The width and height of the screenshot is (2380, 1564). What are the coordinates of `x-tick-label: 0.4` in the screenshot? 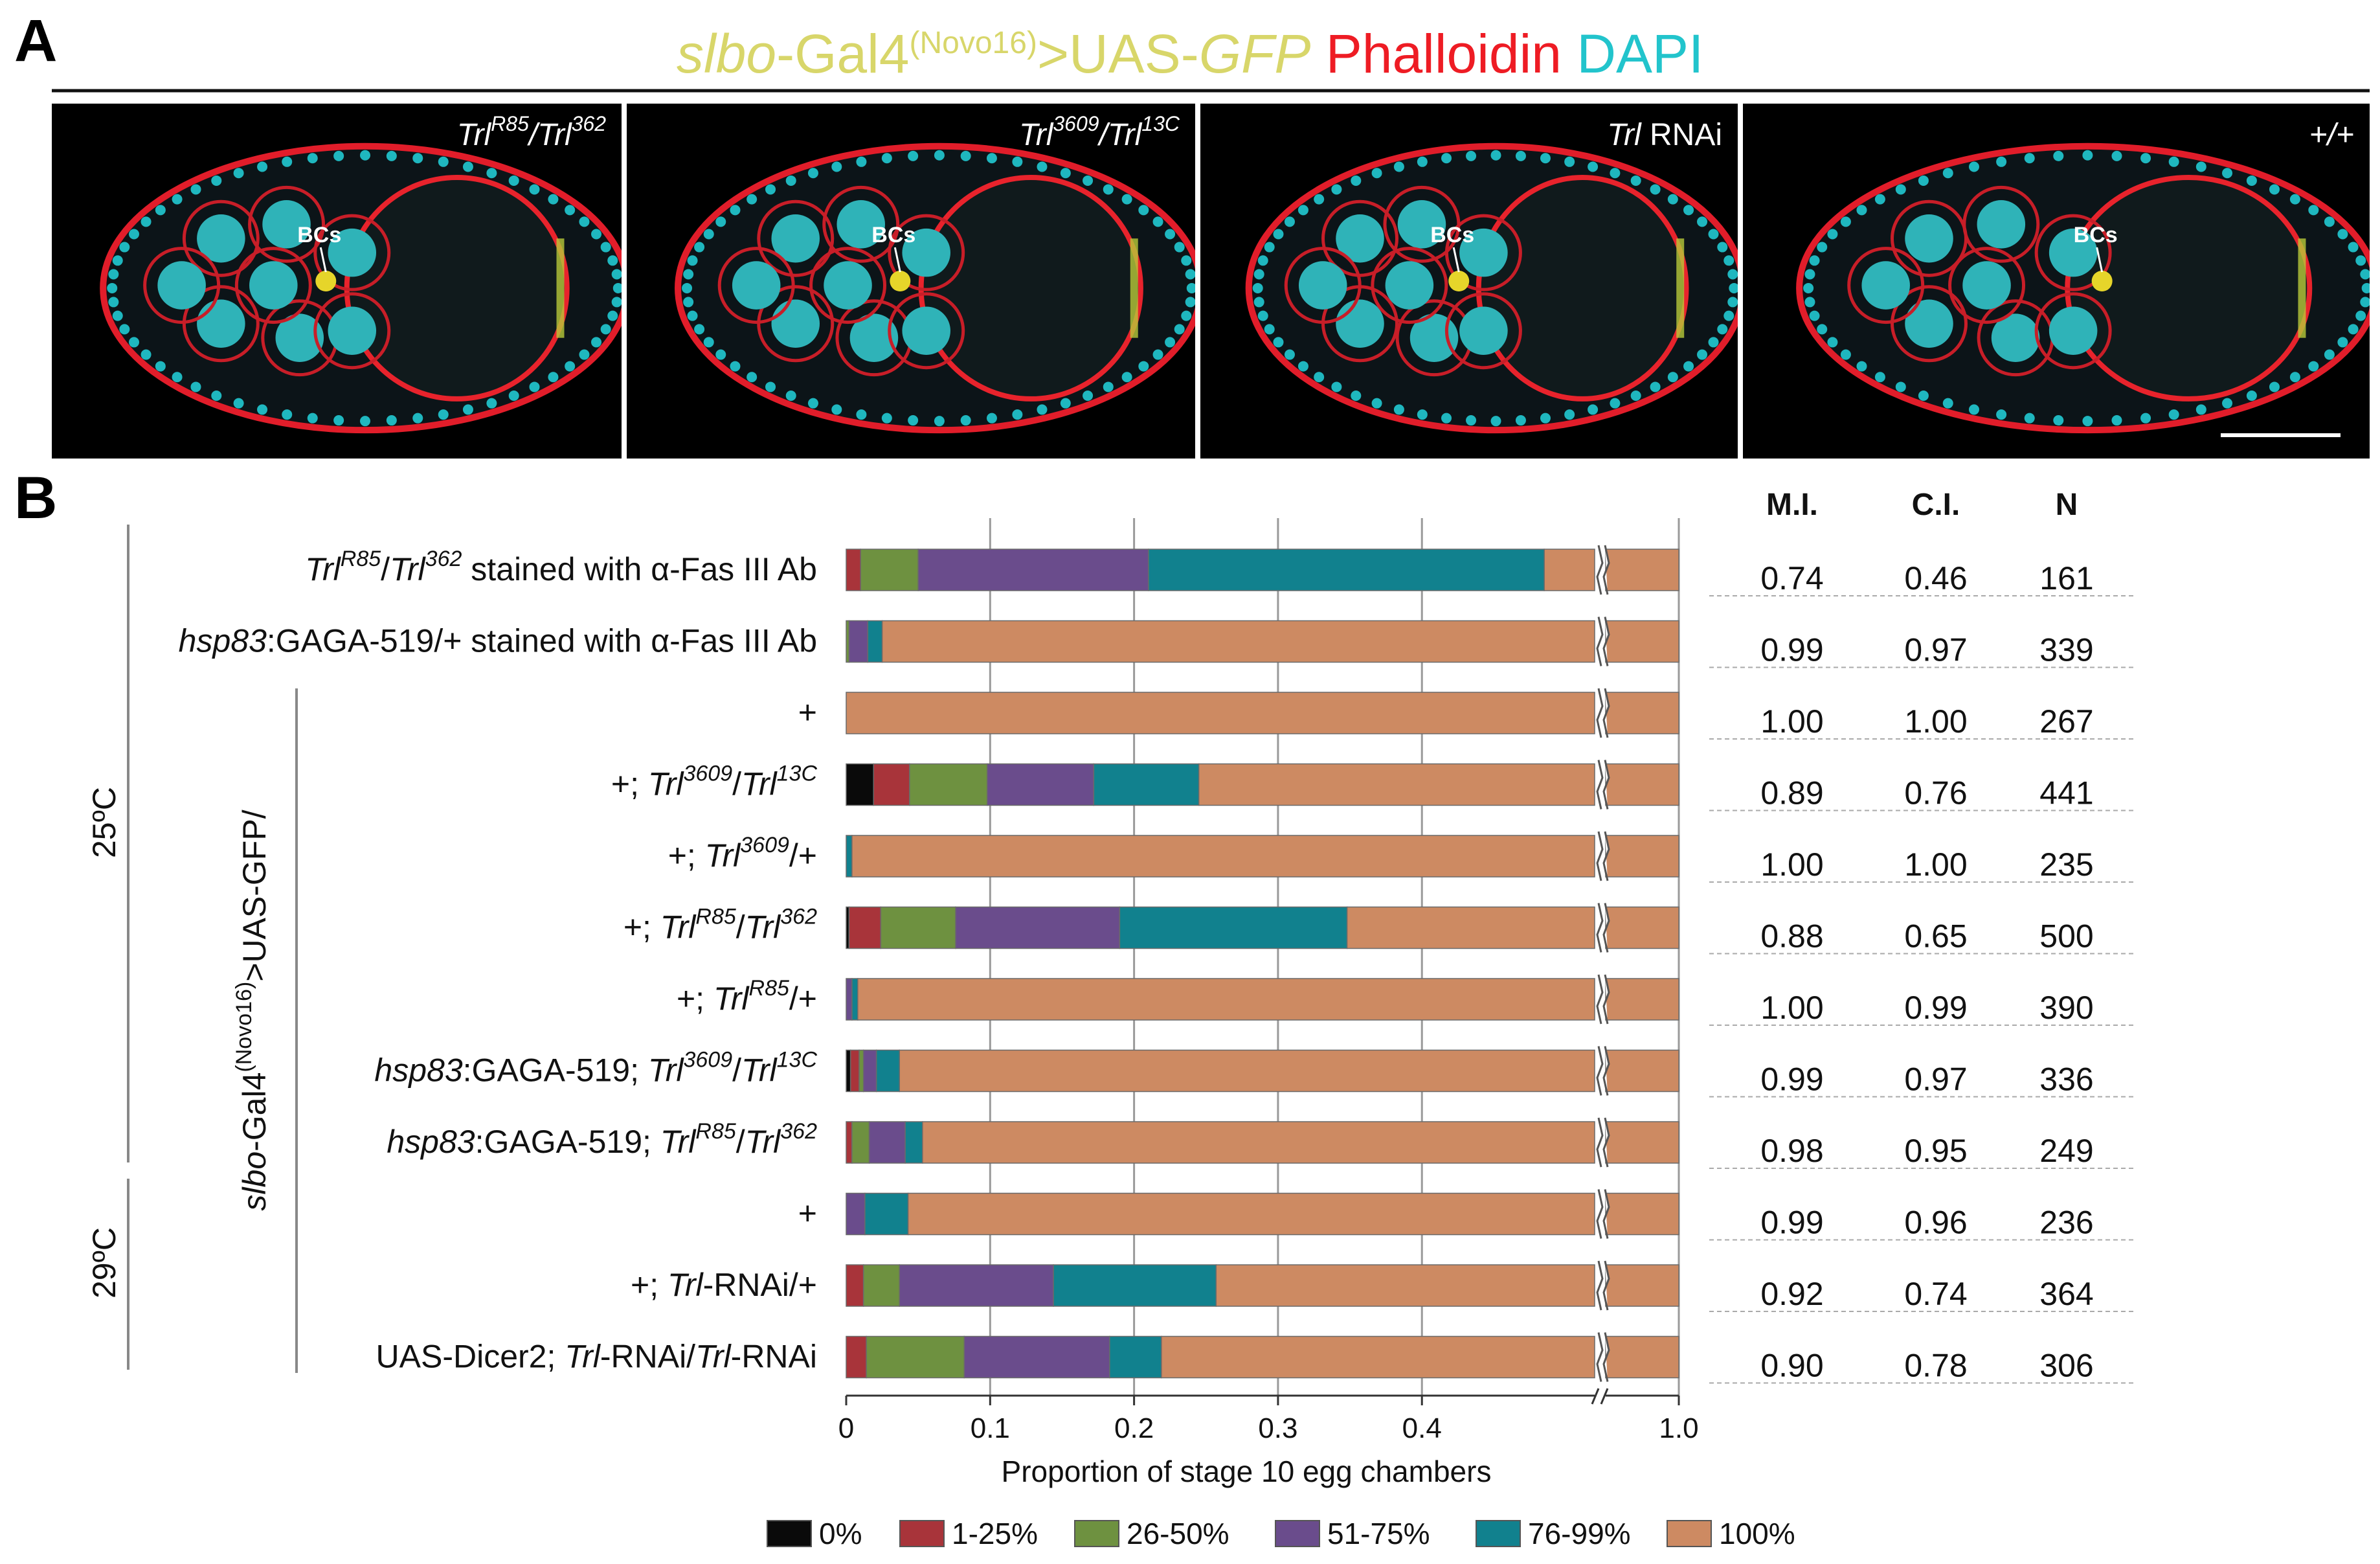 It's located at (1422, 1428).